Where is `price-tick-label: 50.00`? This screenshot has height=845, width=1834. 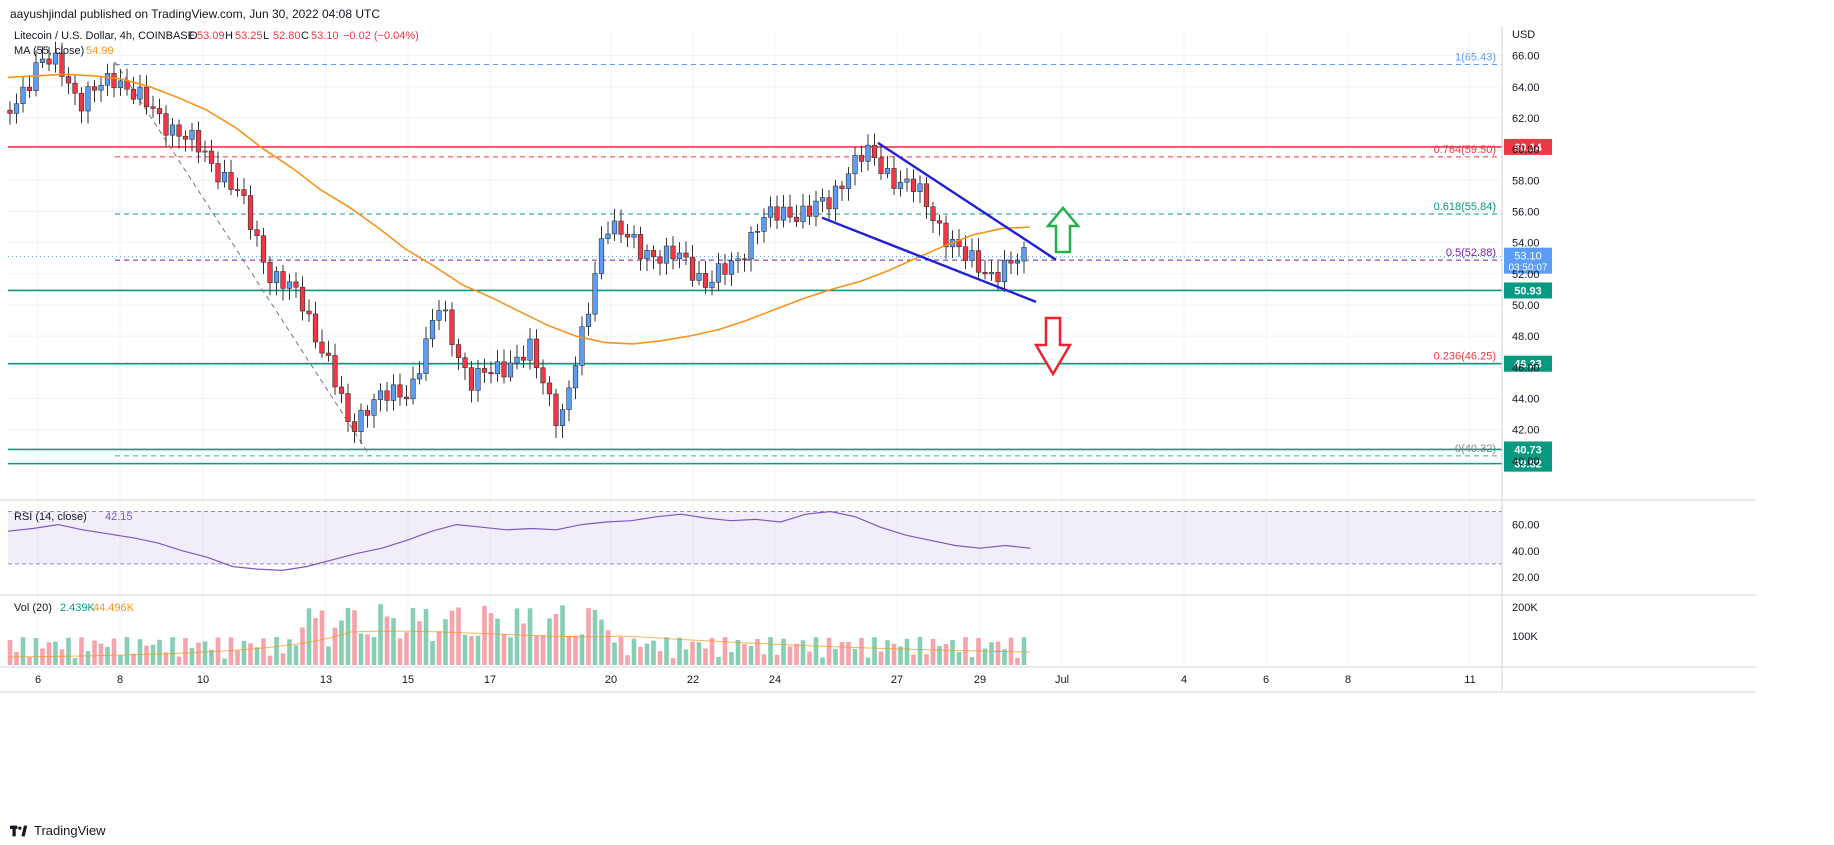 price-tick-label: 50.00 is located at coordinates (1526, 306).